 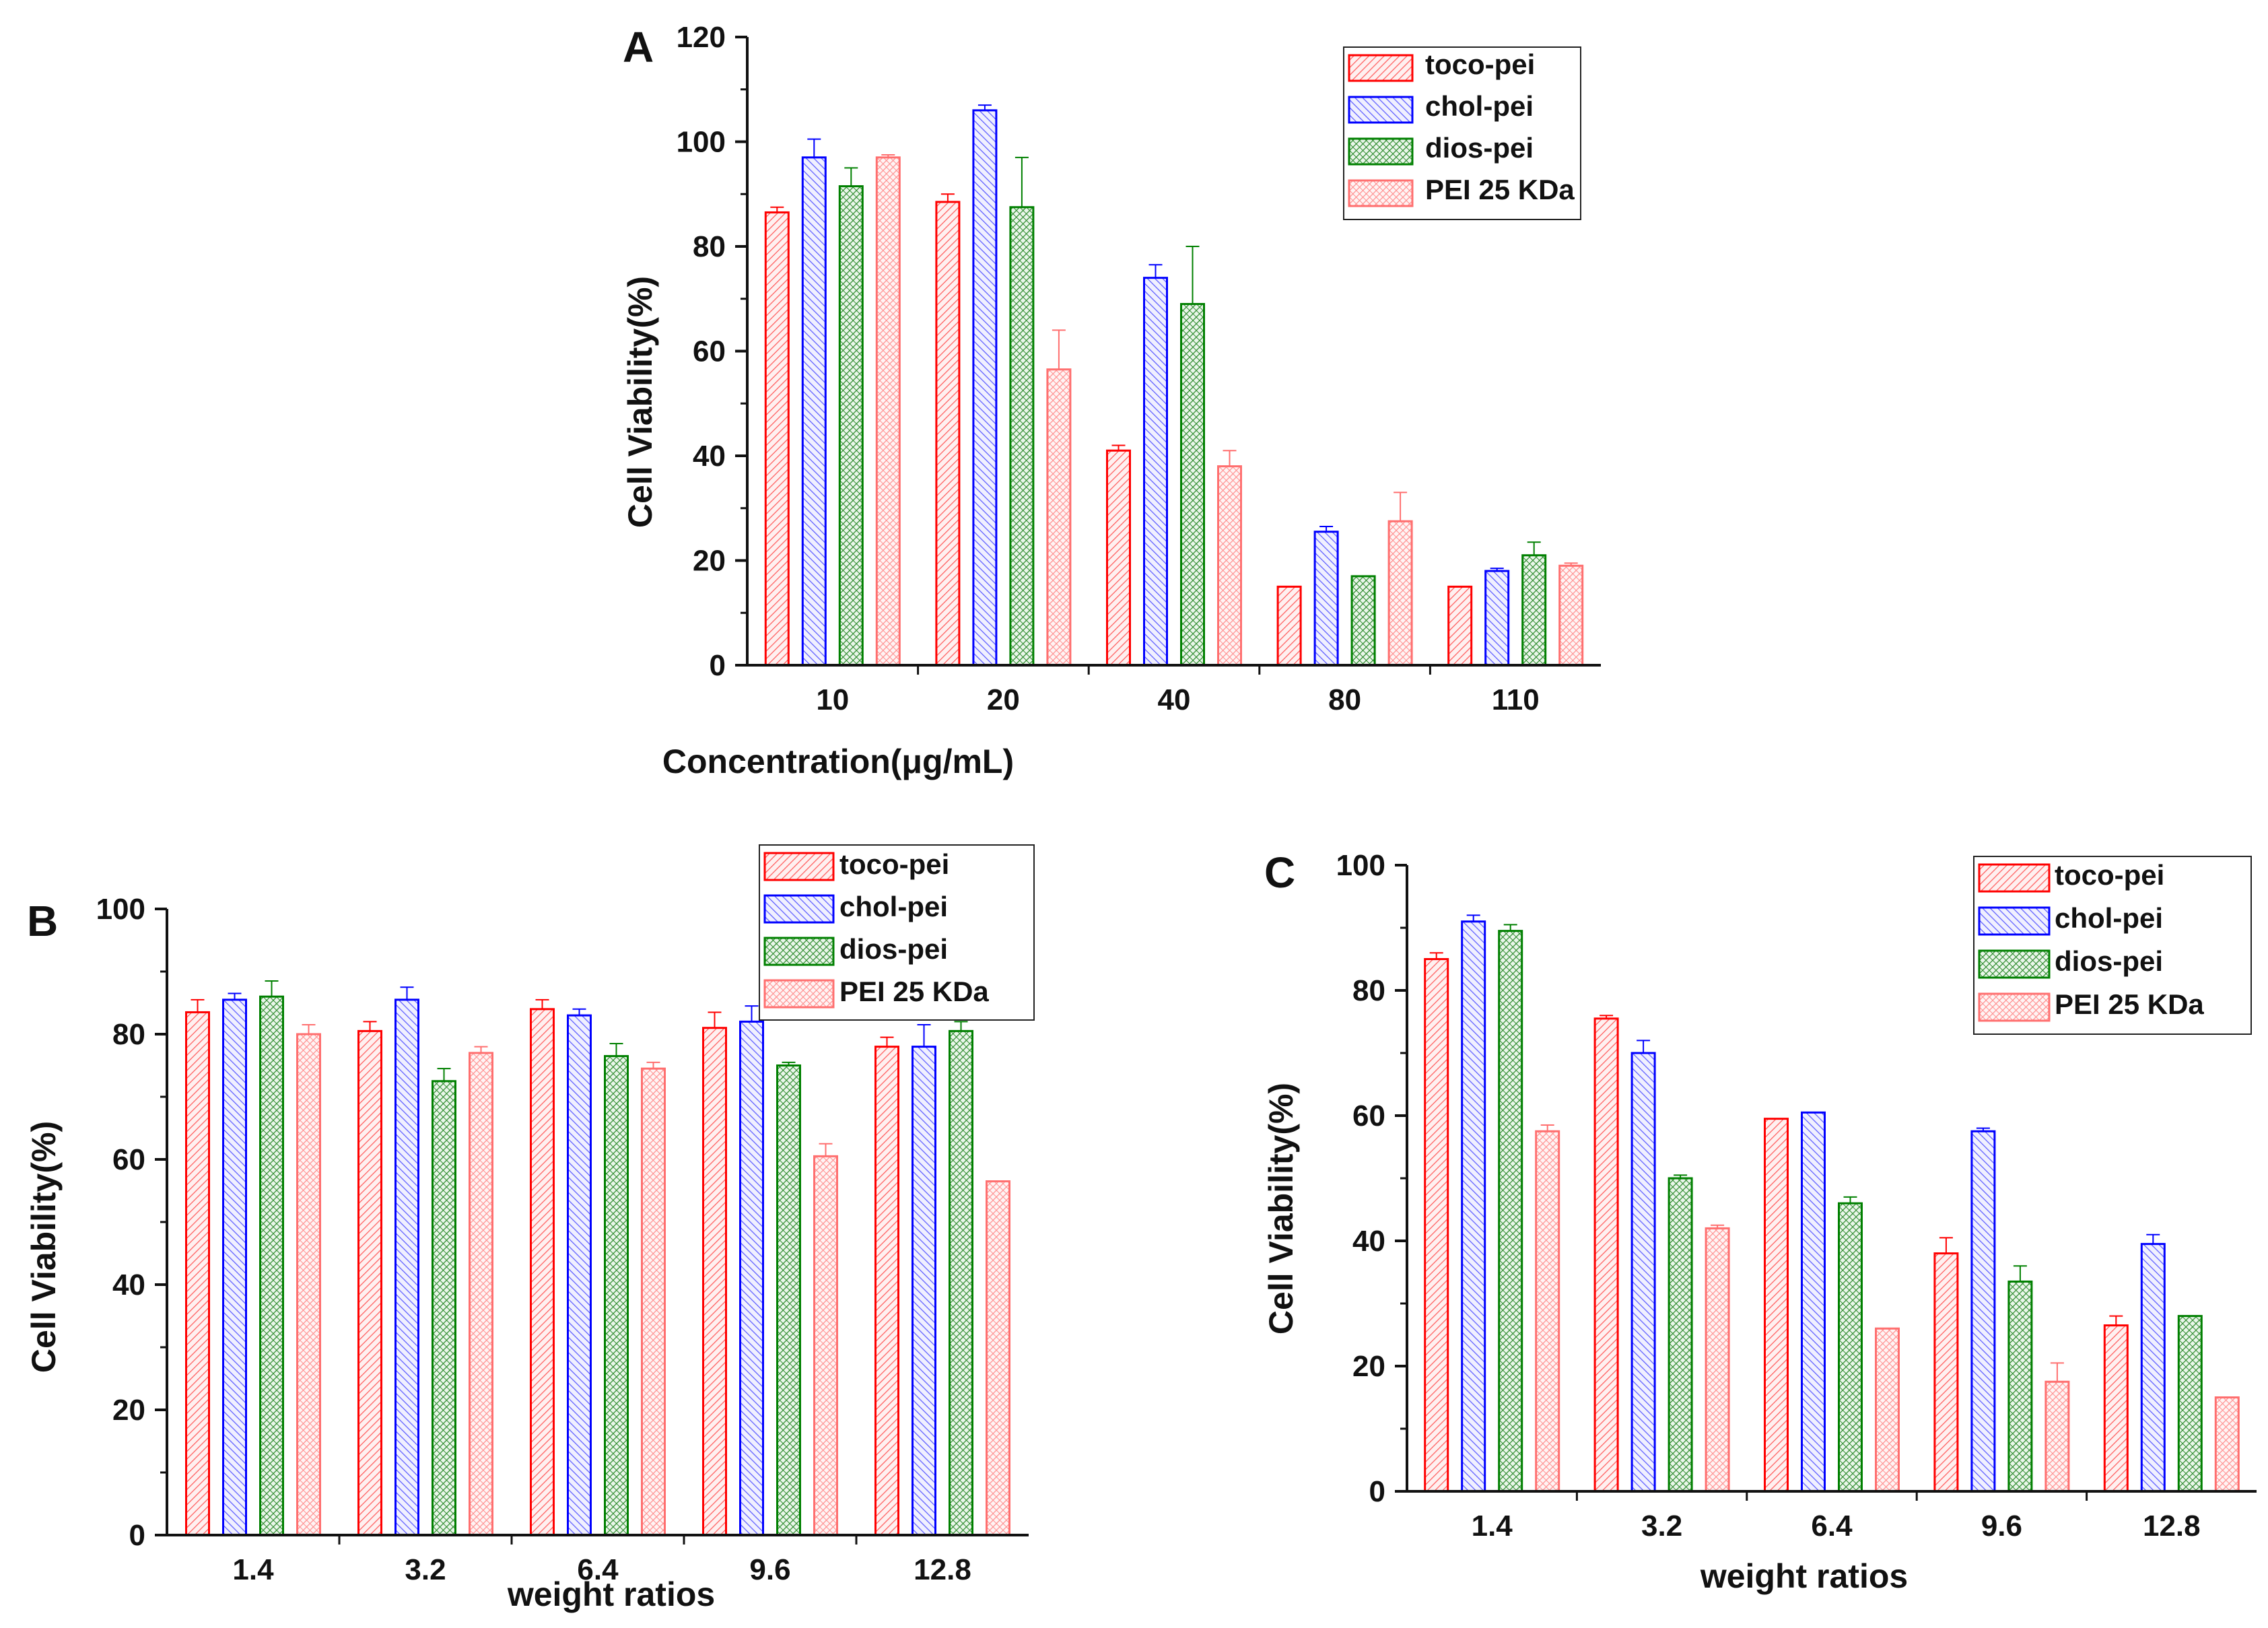 I want to click on panel-a-legend-swatch-chol, so click(x=1381, y=110).